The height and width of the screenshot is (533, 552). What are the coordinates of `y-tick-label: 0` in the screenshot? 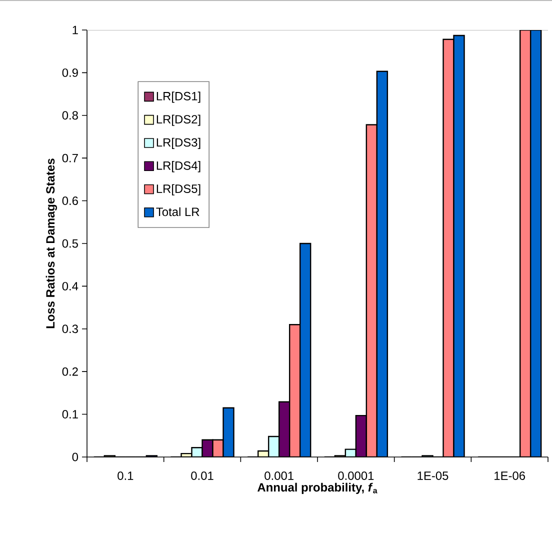 It's located at (75, 457).